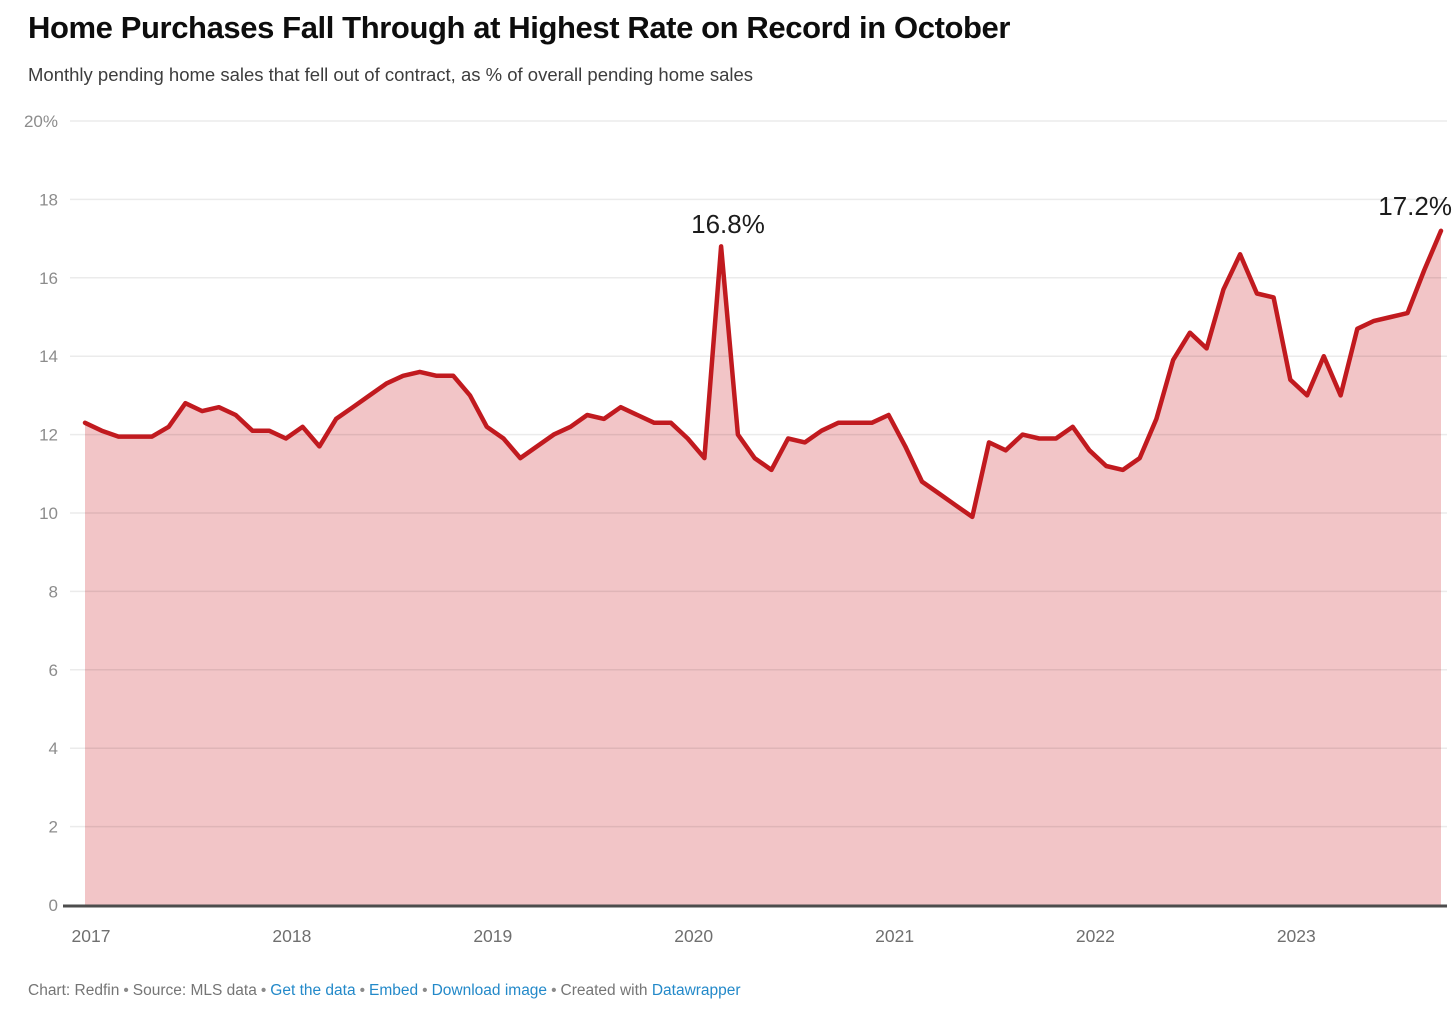 The image size is (1456, 1012). I want to click on y-tick-label: 2, so click(53, 827).